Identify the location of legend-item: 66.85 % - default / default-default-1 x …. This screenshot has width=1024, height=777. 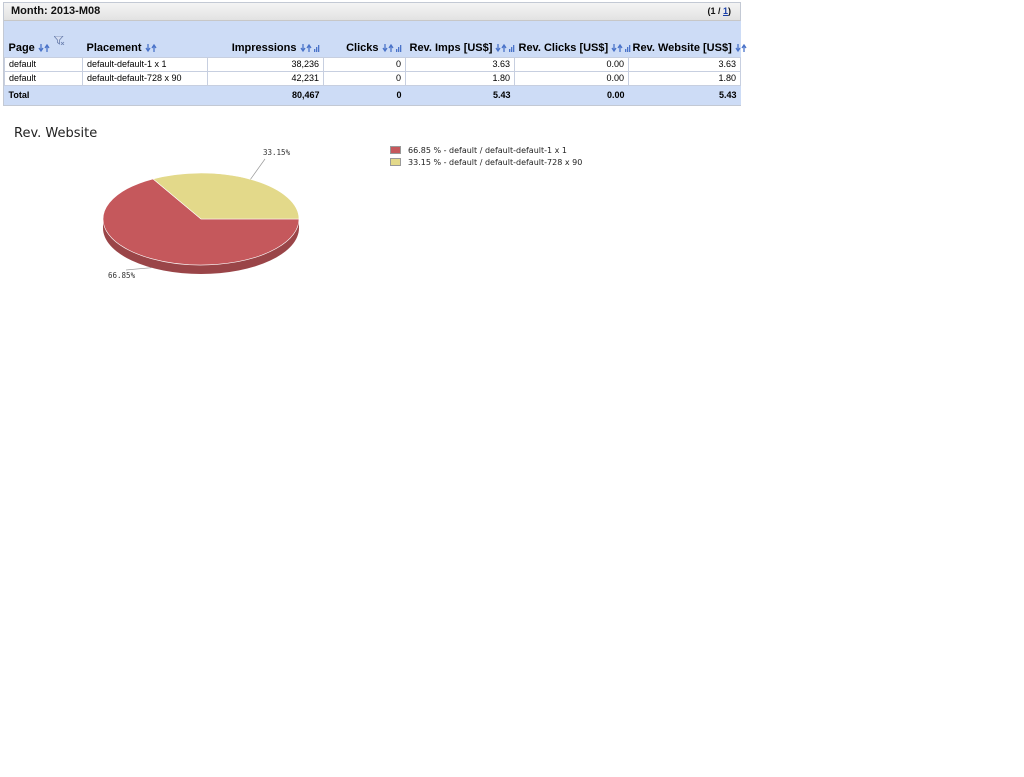
(486, 150).